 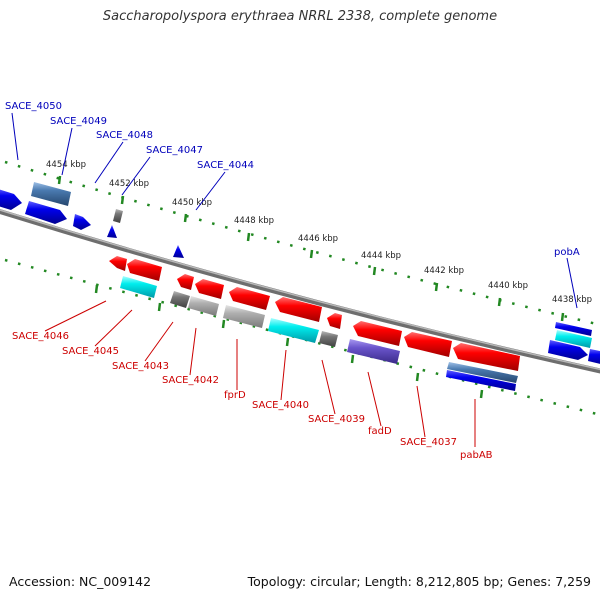 I want to click on feature-sace-4046-arrow, so click(x=118, y=263).